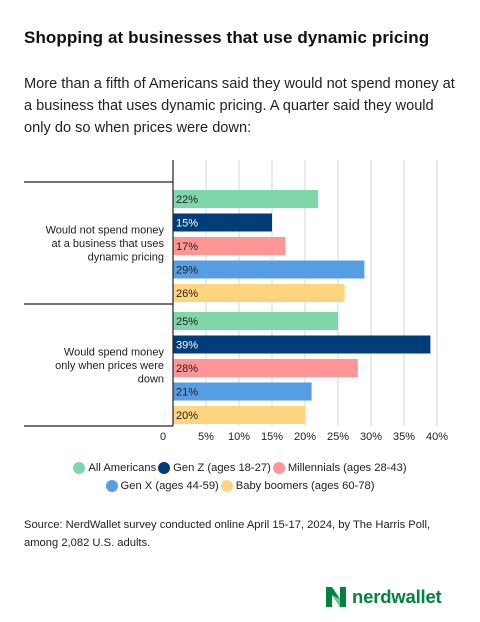  I want to click on data-label: 21%, so click(187, 393).